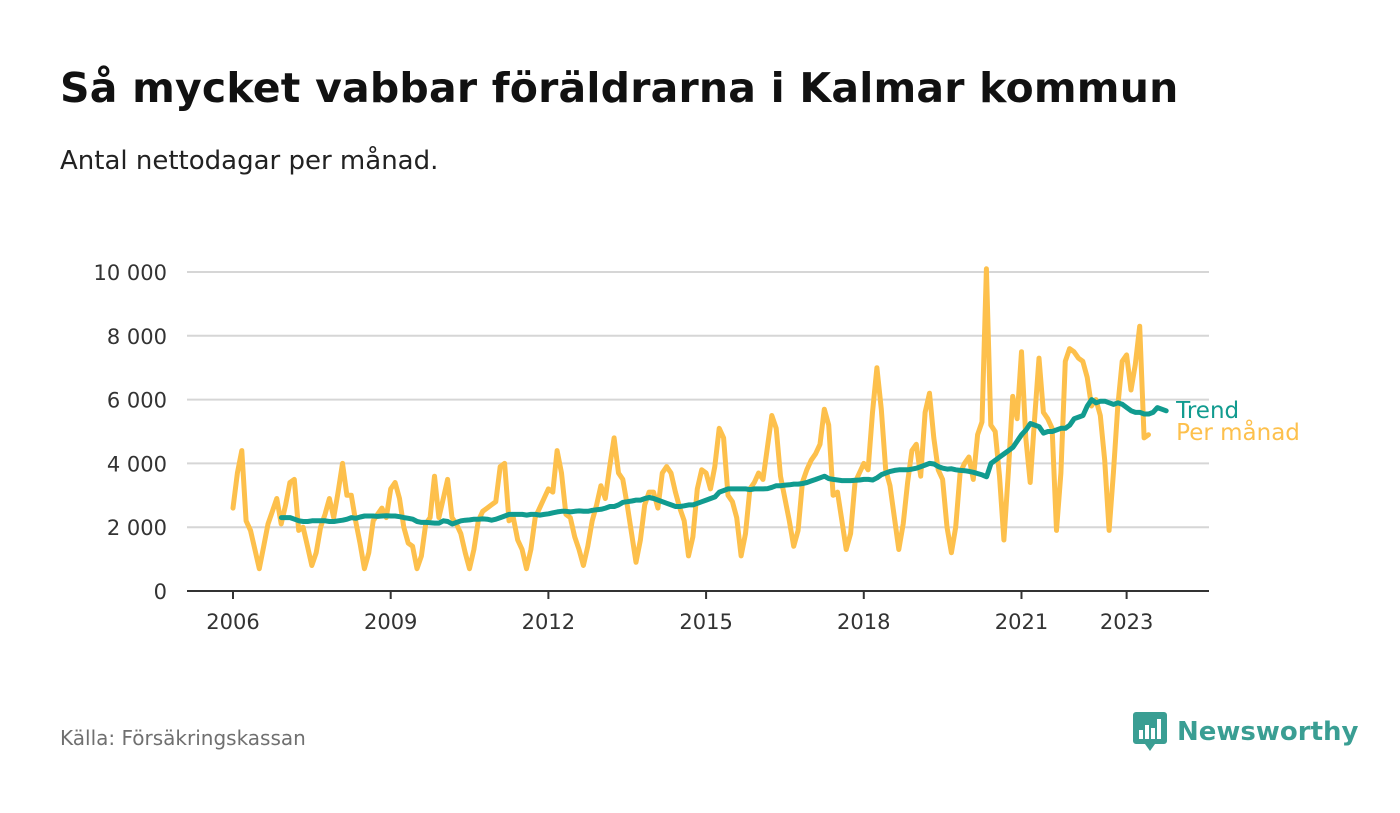 The height and width of the screenshot is (813, 1400). Describe the element at coordinates (1268, 732) in the screenshot. I see `brand-name: Newsworthy` at that location.